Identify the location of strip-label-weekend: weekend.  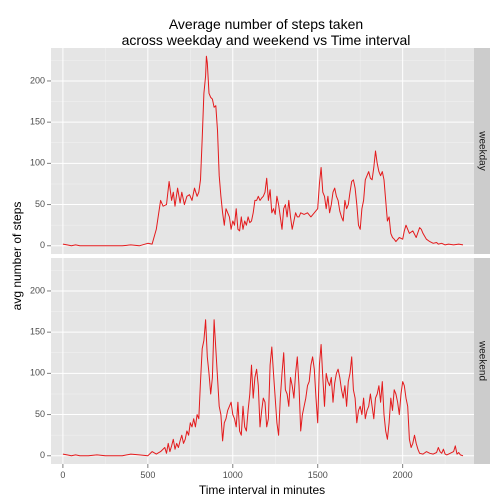
(481, 360).